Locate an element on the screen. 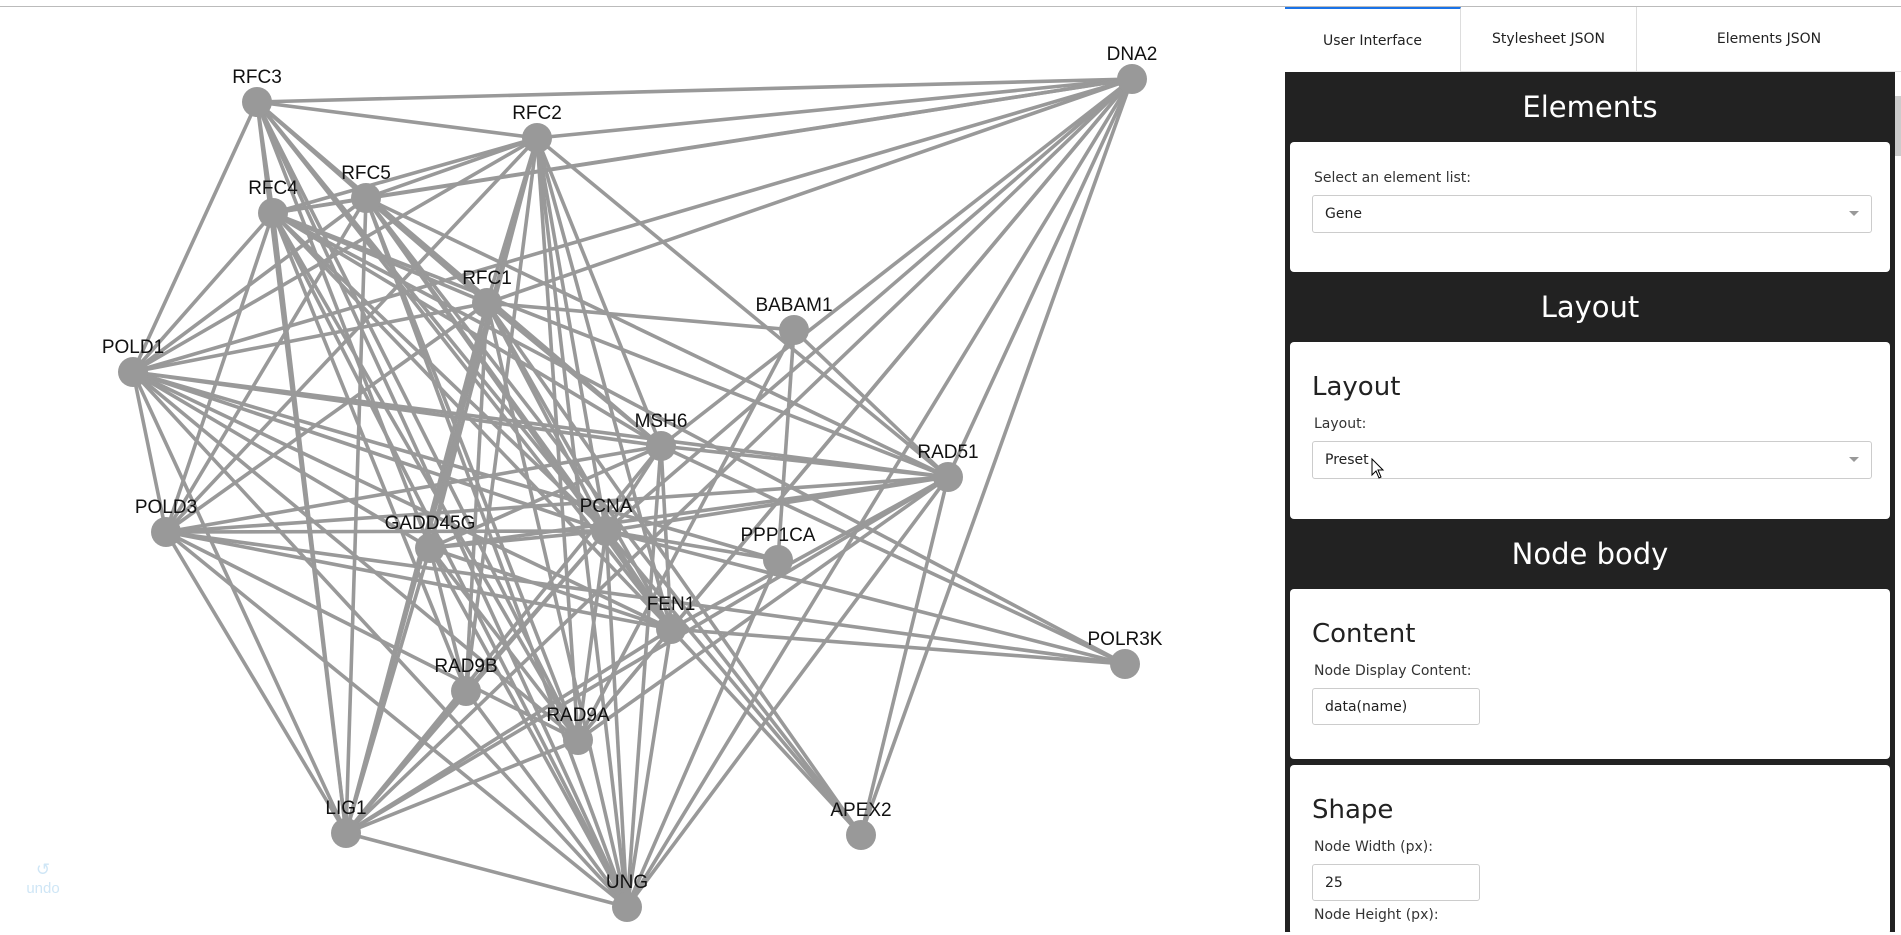 This screenshot has height=935, width=1901. tab-user-interface: User Interface is located at coordinates (1373, 39).